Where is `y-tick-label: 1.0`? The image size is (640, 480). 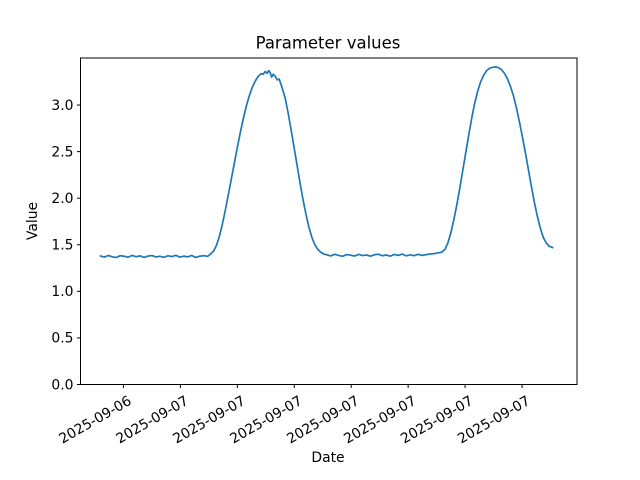 y-tick-label: 1.0 is located at coordinates (62, 292).